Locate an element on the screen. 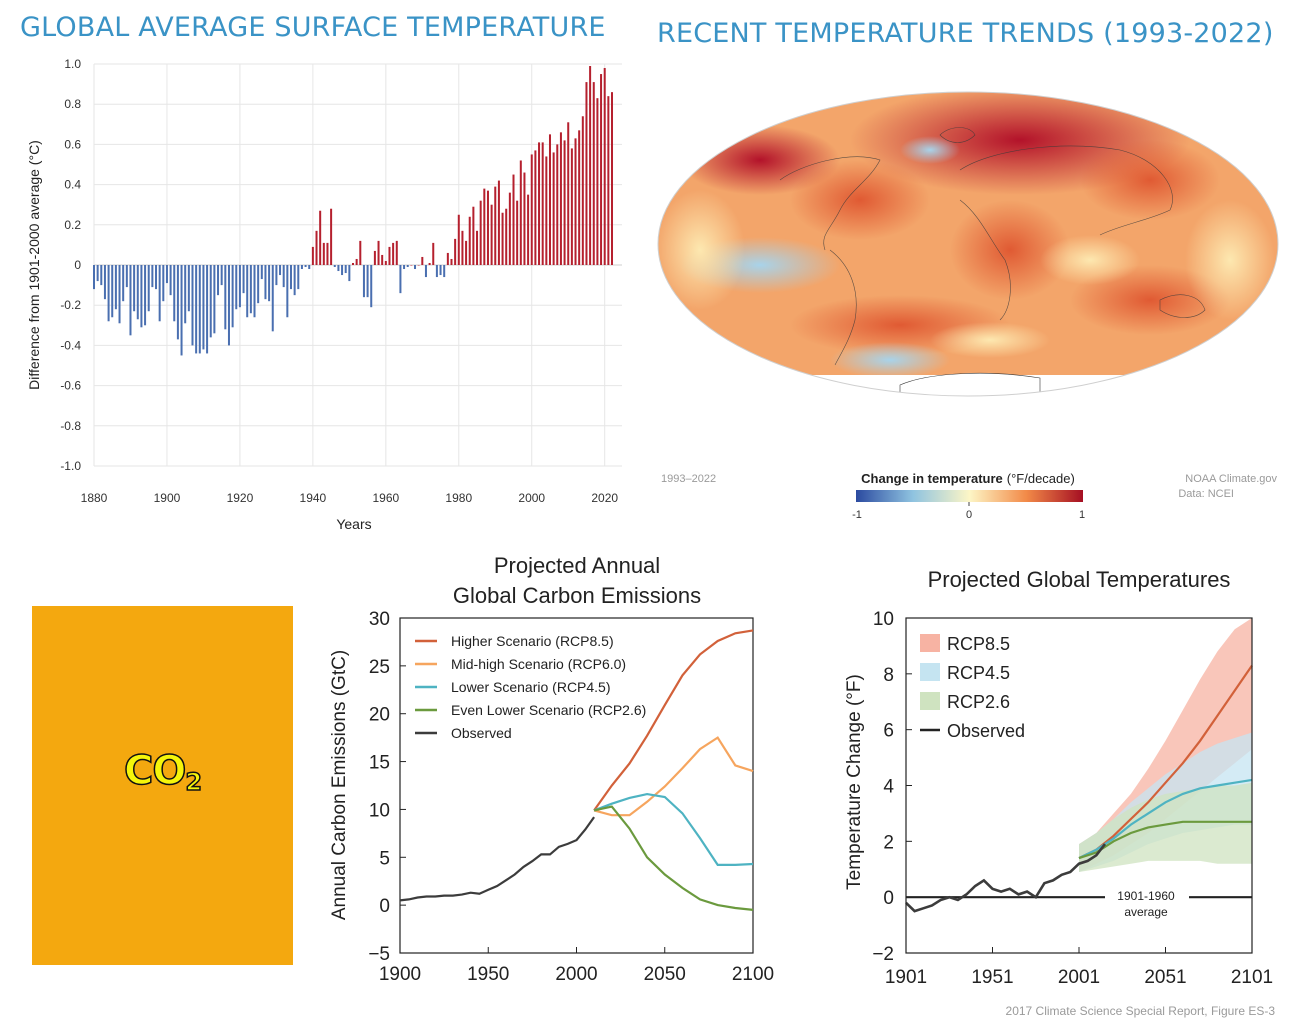  colorbar-min: -1 is located at coordinates (857, 515).